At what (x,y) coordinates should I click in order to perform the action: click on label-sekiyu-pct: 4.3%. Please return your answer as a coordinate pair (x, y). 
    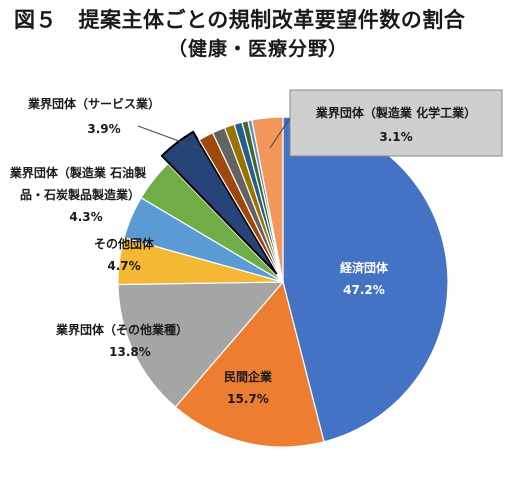
    Looking at the image, I should click on (85, 217).